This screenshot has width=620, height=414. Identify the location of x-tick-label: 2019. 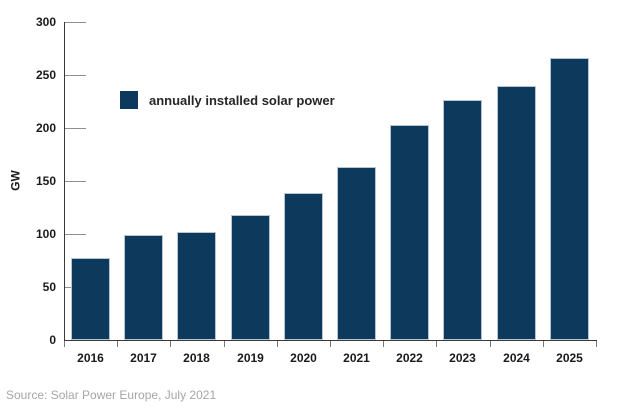
(250, 358).